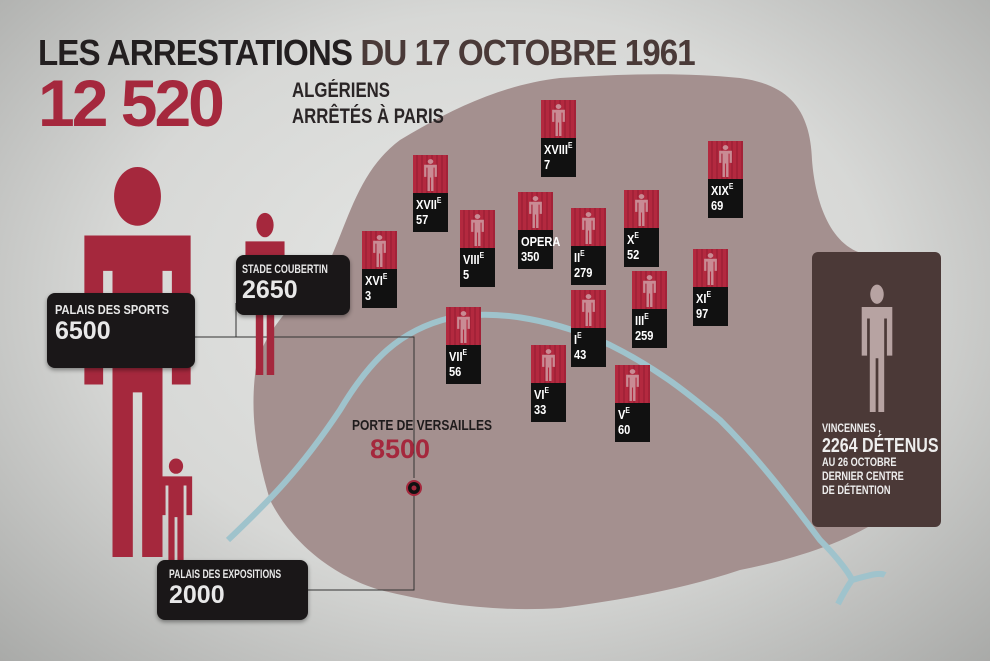  What do you see at coordinates (633, 254) in the screenshot?
I see `marker-value: 52` at bounding box center [633, 254].